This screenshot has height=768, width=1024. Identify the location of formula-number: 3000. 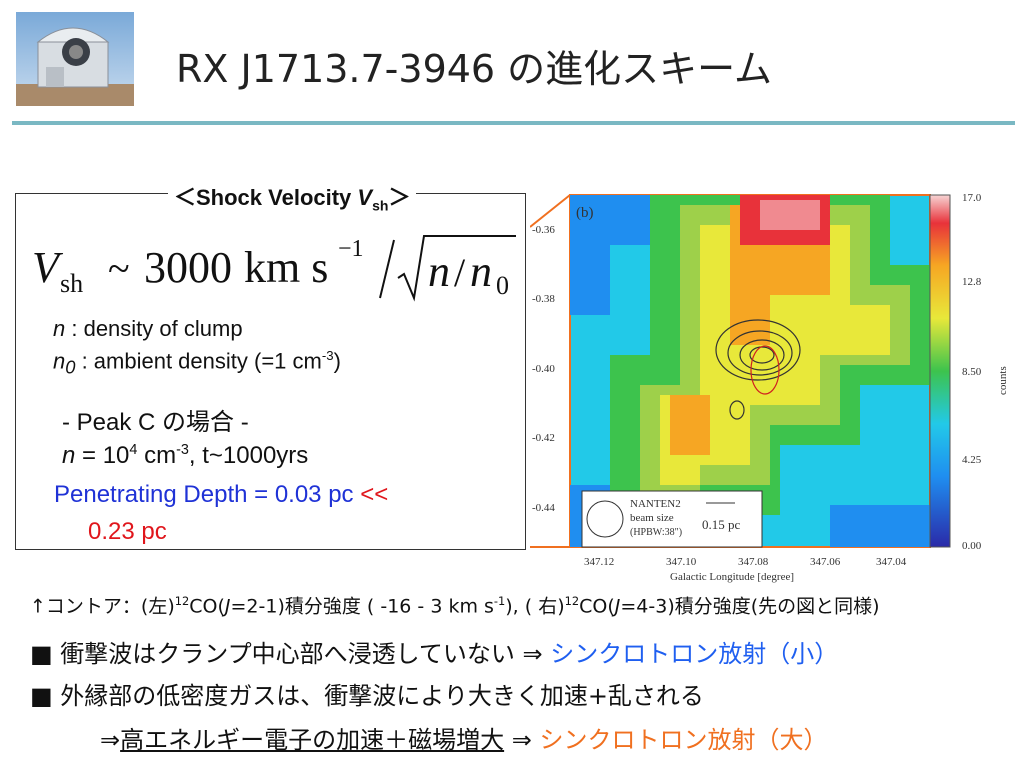
(188, 267).